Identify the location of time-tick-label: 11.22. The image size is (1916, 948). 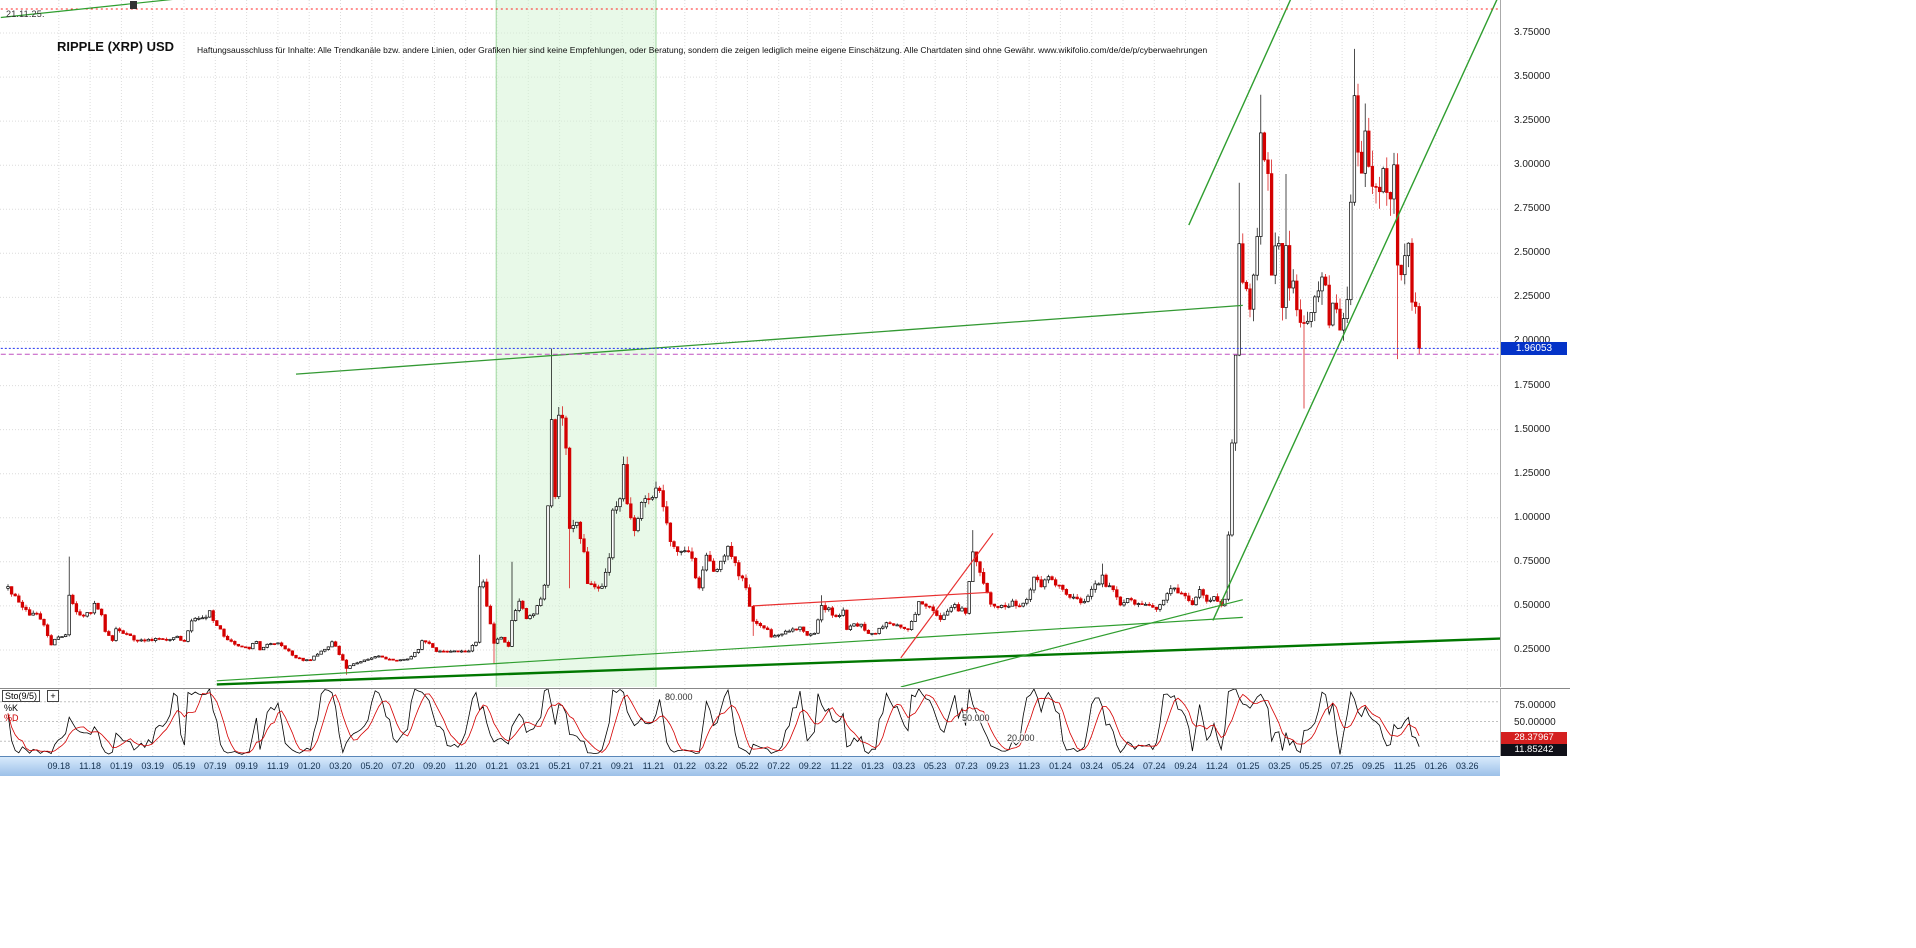
(841, 766).